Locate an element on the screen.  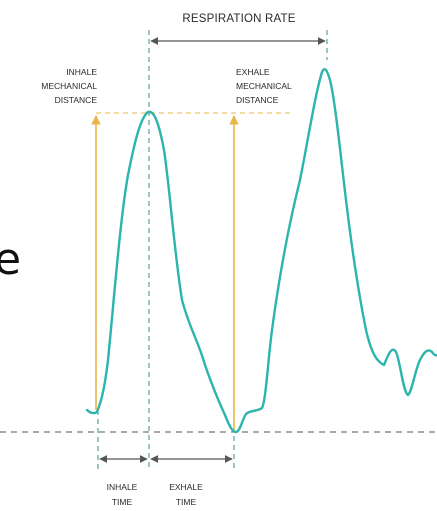
respiration-rate-label: RESPIRATION RATE is located at coordinates (238, 19).